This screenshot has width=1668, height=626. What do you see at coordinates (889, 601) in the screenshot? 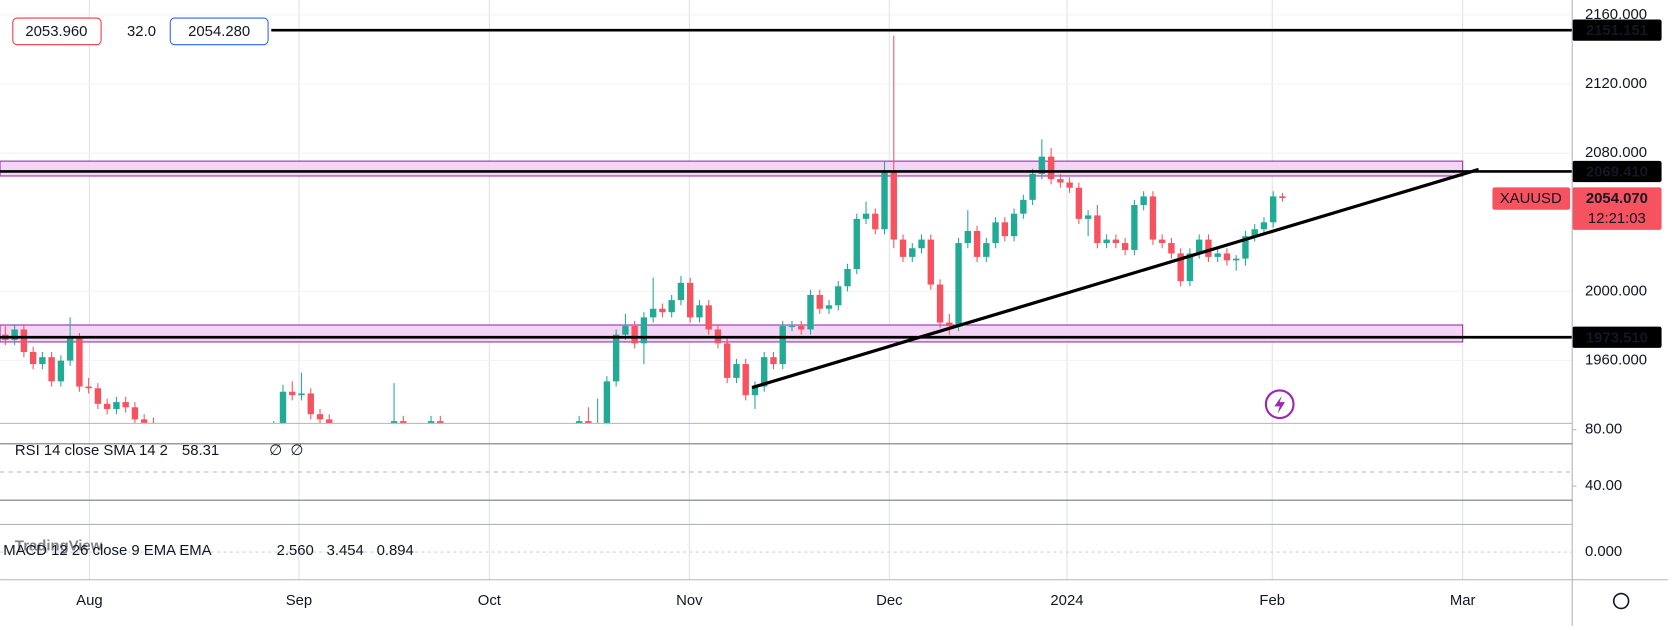
I see `x-tick-label: Dec` at bounding box center [889, 601].